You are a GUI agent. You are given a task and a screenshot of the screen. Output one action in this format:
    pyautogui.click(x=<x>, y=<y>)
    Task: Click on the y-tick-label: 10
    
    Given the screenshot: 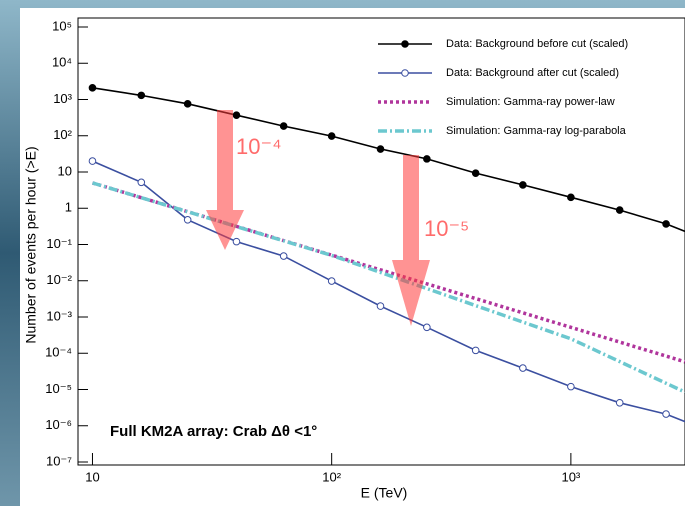 What is the action you would take?
    pyautogui.click(x=65, y=170)
    